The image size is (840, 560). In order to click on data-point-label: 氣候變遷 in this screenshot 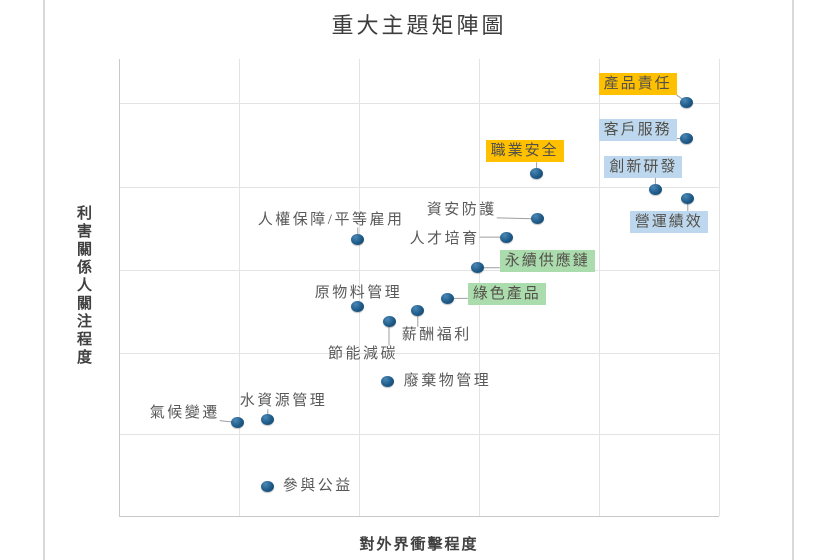, I will do `click(184, 412)`.